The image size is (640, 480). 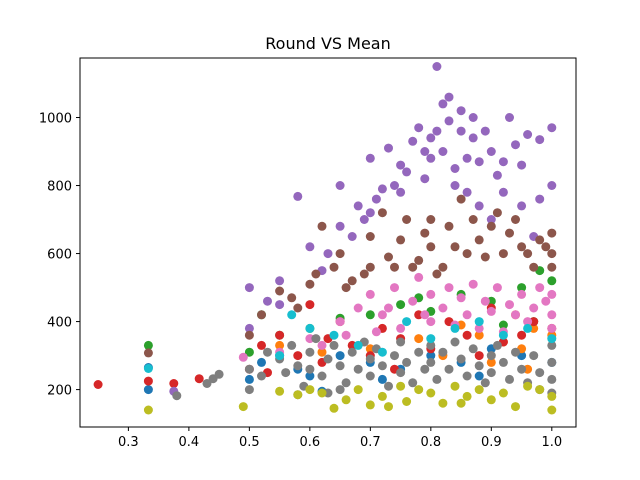 What do you see at coordinates (128, 442) in the screenshot?
I see `x-tick-label: 0.3` at bounding box center [128, 442].